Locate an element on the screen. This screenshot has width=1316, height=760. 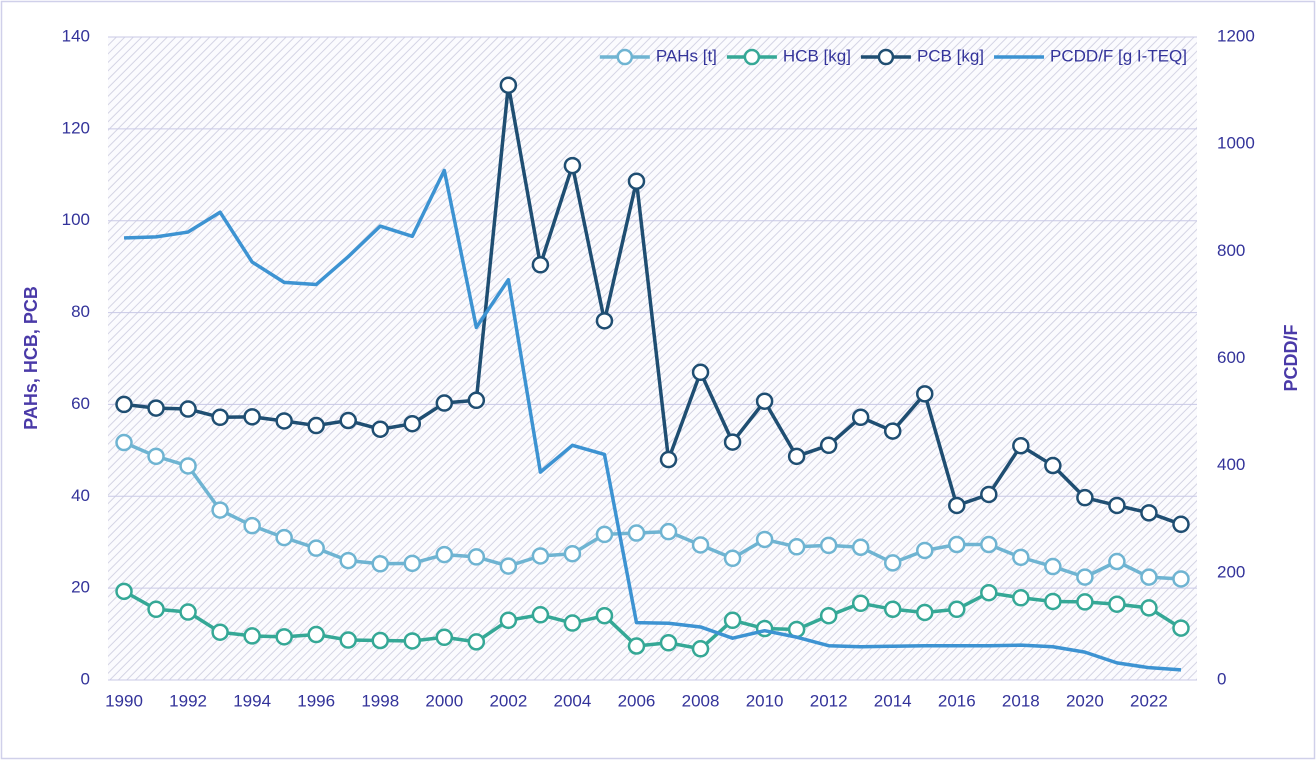
y-tick-label: 40 is located at coordinates (80, 495).